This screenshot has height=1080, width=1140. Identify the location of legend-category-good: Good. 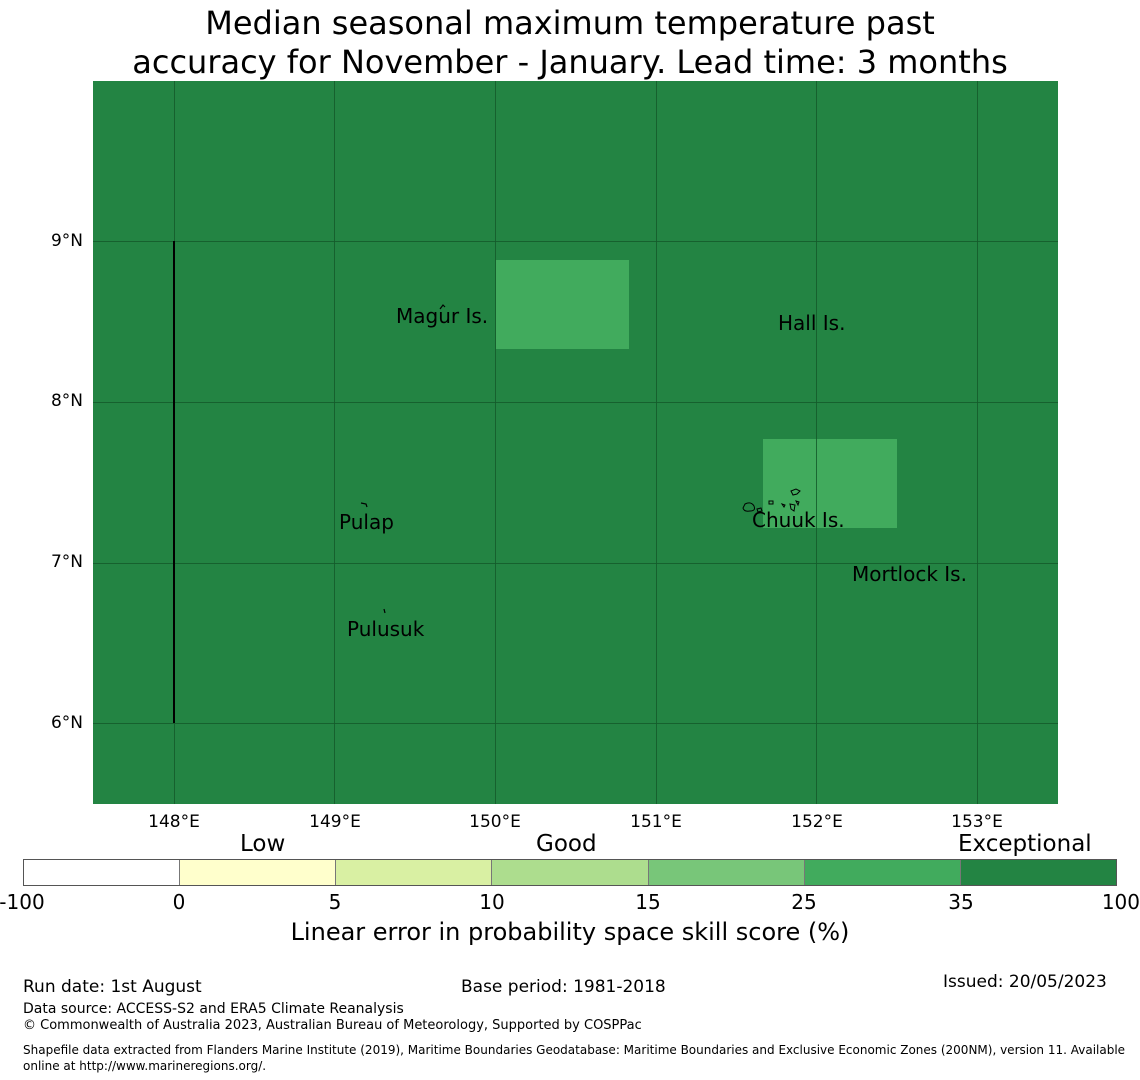
(566, 844).